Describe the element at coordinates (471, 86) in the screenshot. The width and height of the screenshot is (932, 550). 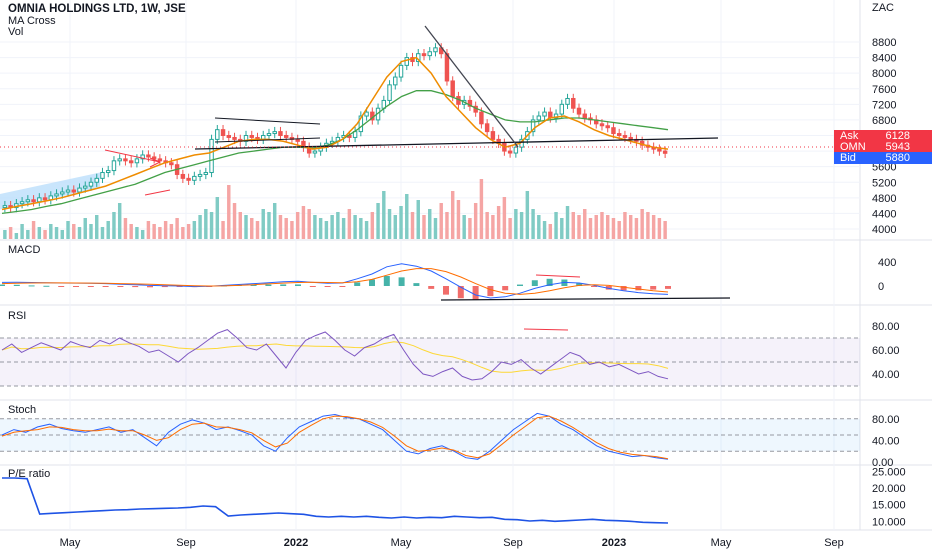
I see `downtrend-line` at that location.